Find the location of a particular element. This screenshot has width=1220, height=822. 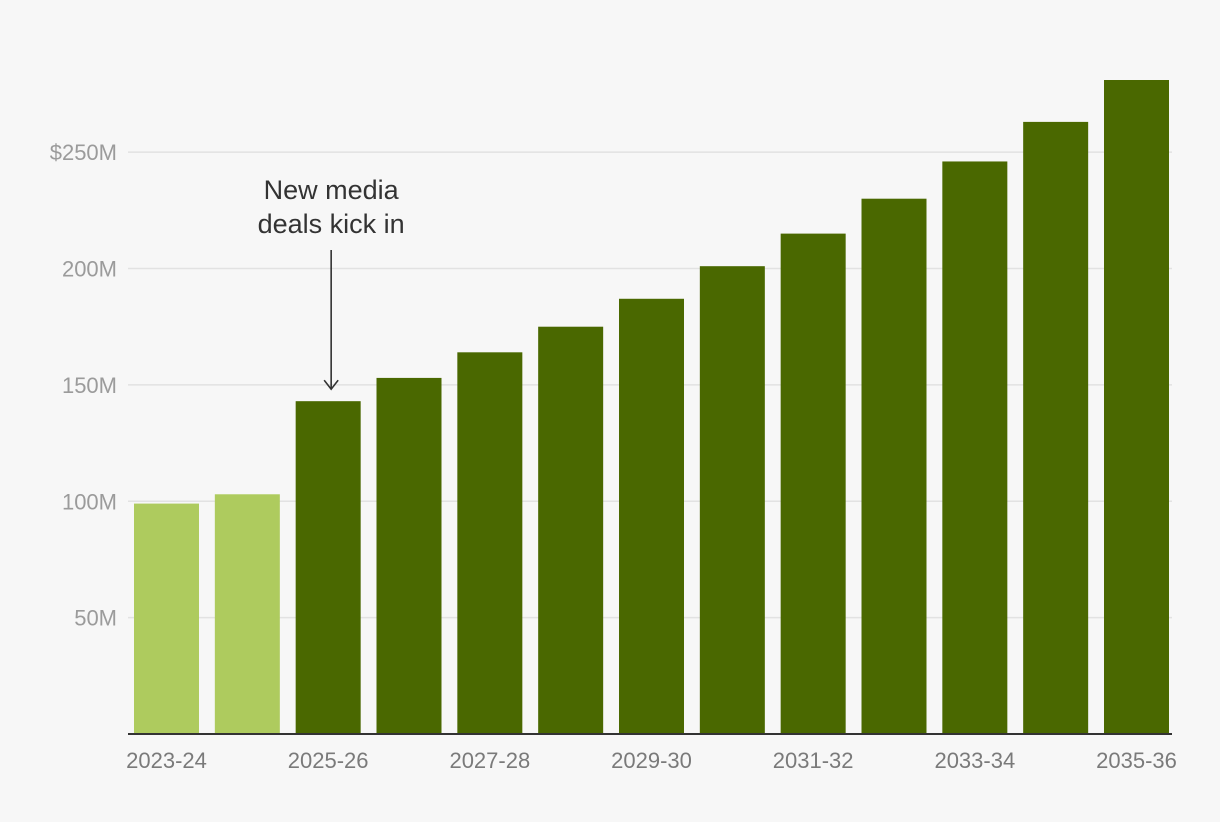

x-tick-label: 2029-30 is located at coordinates (651, 760).